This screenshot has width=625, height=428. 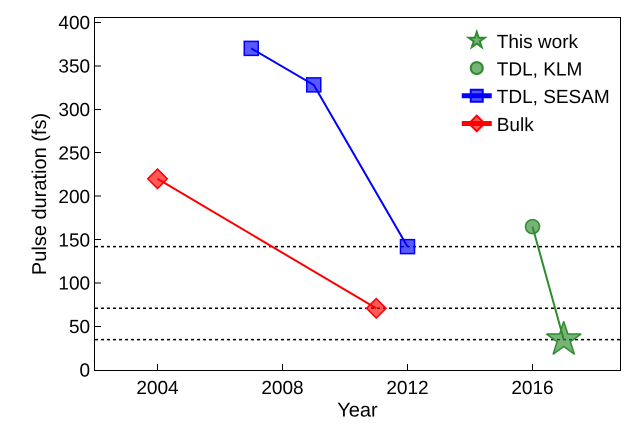 What do you see at coordinates (515, 125) in the screenshot?
I see `legend-label: Bulk` at bounding box center [515, 125].